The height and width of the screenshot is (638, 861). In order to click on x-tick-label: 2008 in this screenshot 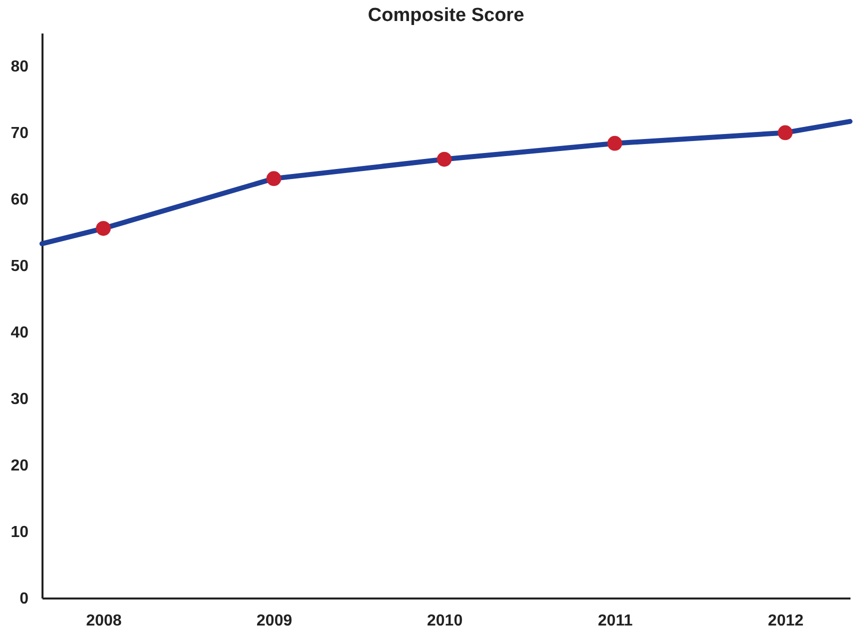, I will do `click(104, 621)`.